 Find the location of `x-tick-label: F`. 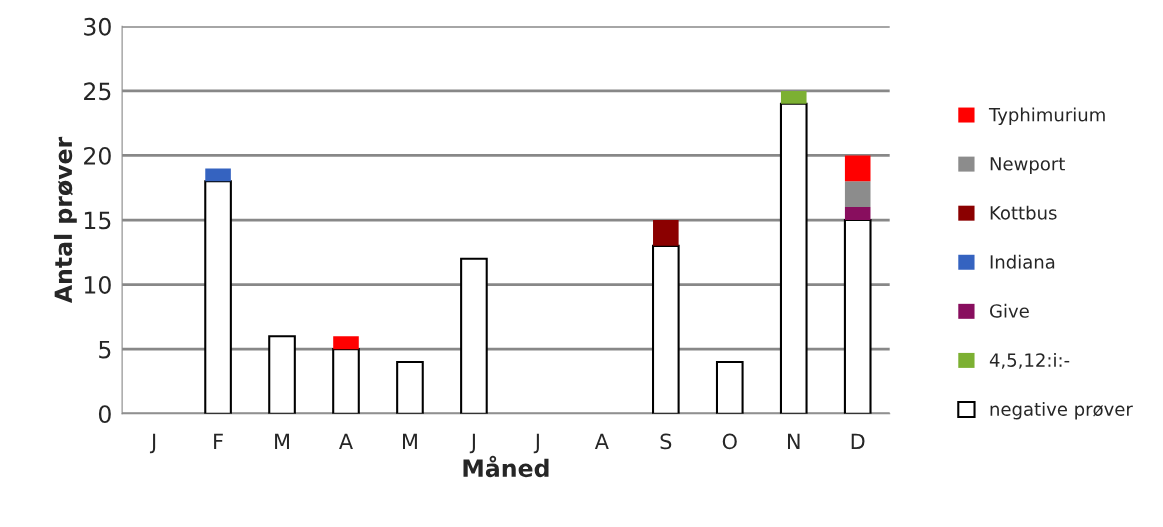

x-tick-label: F is located at coordinates (218, 441).